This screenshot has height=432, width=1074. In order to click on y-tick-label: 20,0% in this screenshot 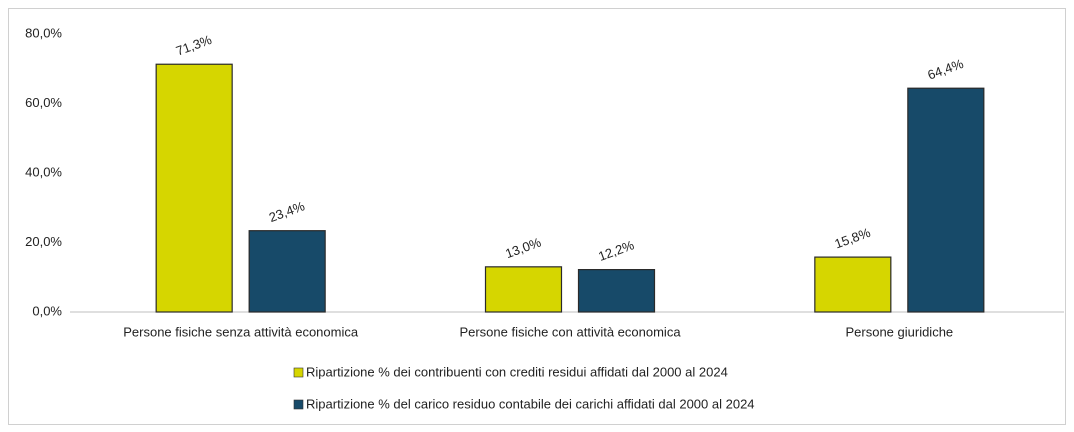, I will do `click(43, 241)`.